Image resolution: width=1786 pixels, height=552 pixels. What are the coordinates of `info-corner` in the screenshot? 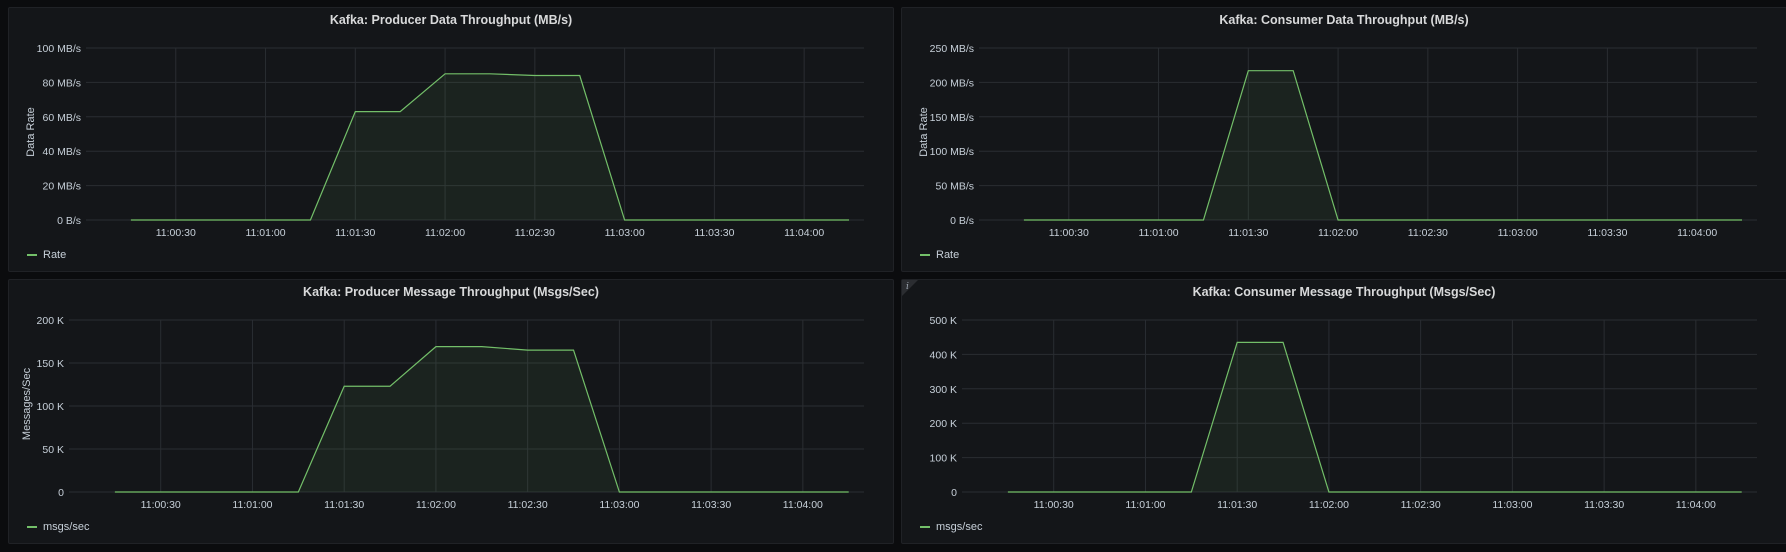 It's located at (910, 288).